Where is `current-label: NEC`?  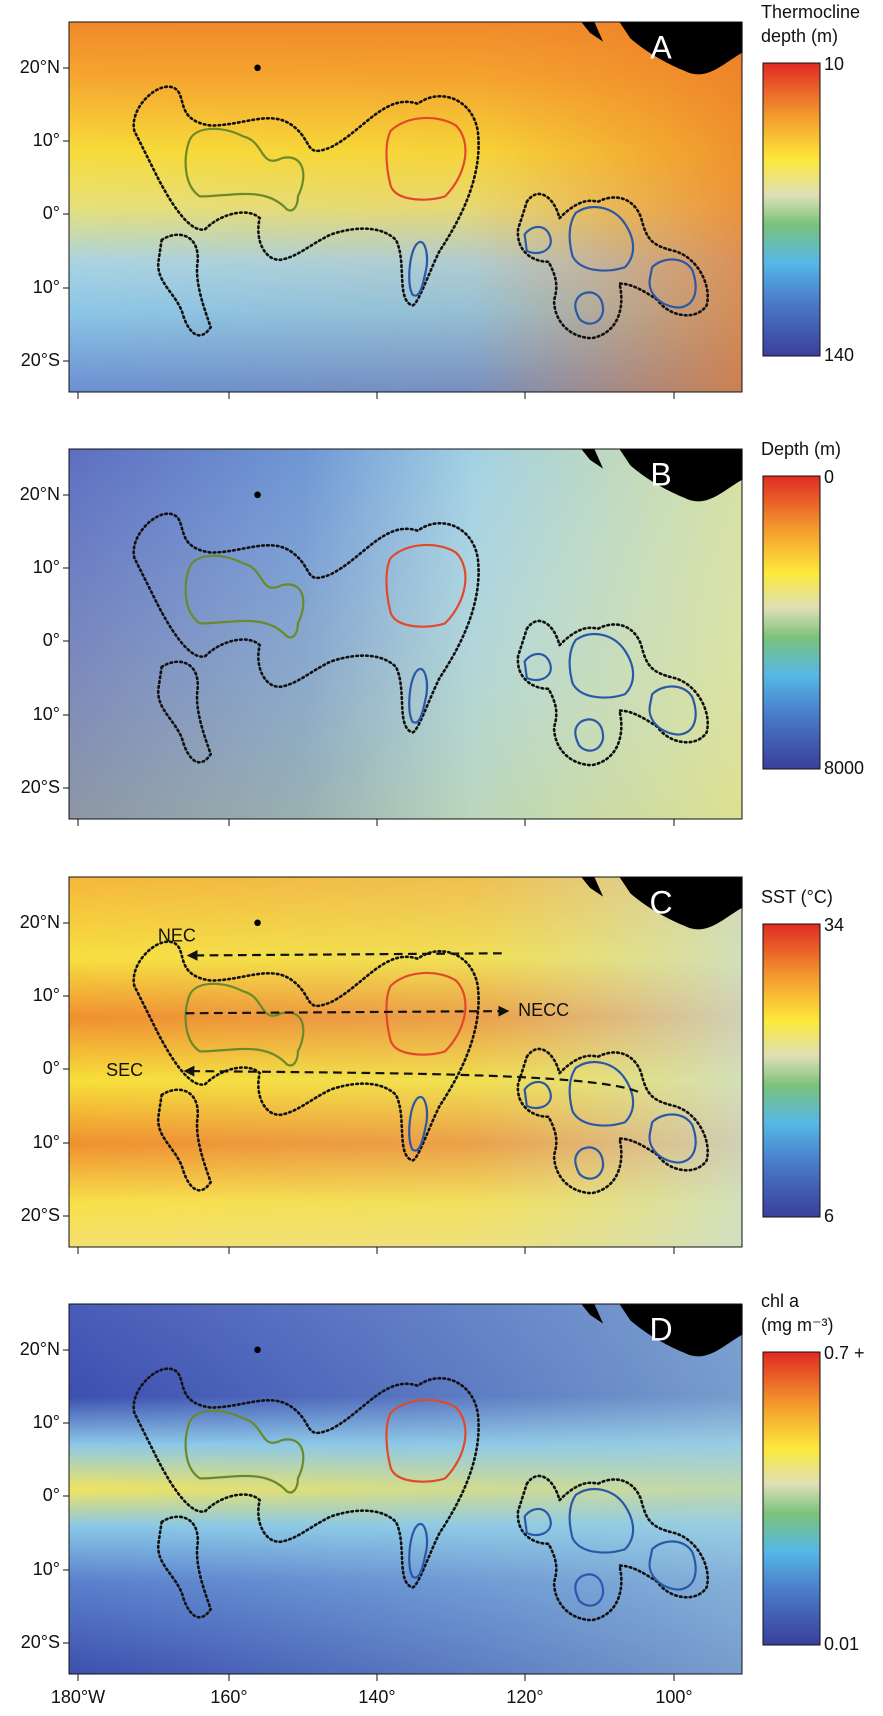 current-label: NEC is located at coordinates (177, 936).